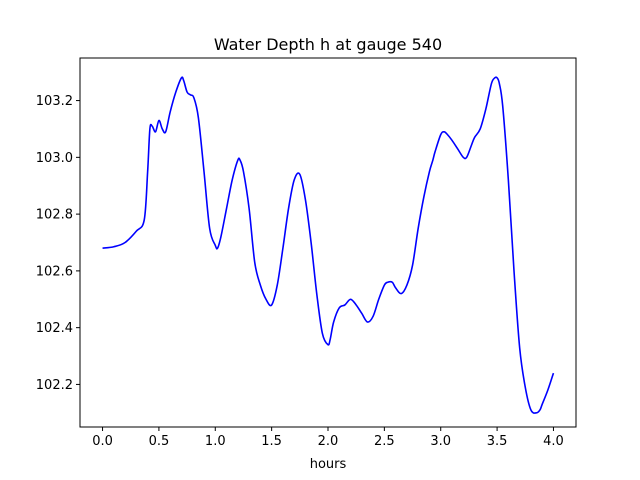  What do you see at coordinates (215, 441) in the screenshot?
I see `x-tick-label: 1.0` at bounding box center [215, 441].